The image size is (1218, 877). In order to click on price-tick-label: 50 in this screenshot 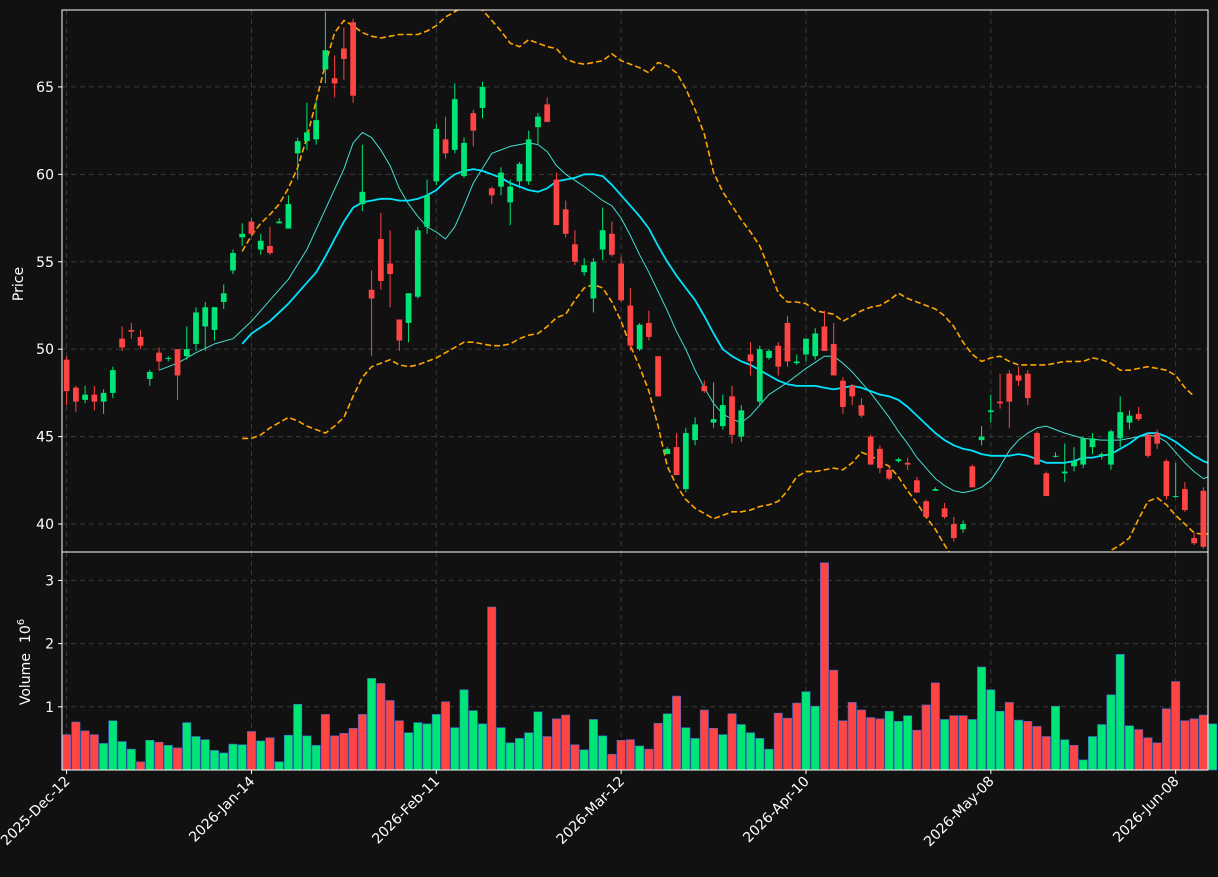, I will do `click(45, 350)`.